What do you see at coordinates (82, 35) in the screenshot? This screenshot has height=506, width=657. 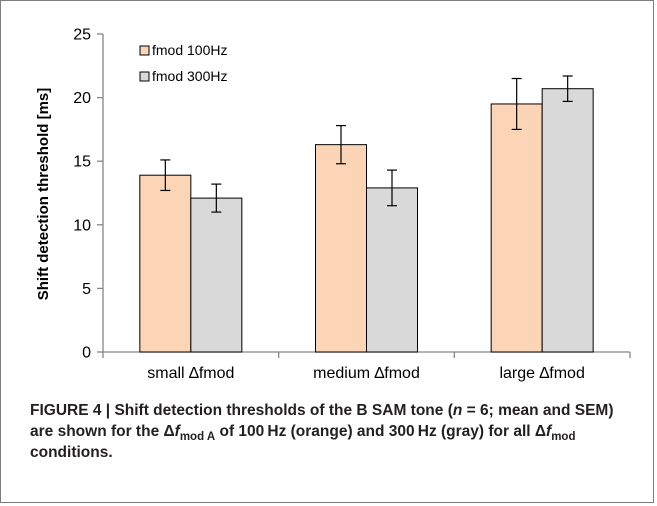 I see `y-tick-label: 25` at bounding box center [82, 35].